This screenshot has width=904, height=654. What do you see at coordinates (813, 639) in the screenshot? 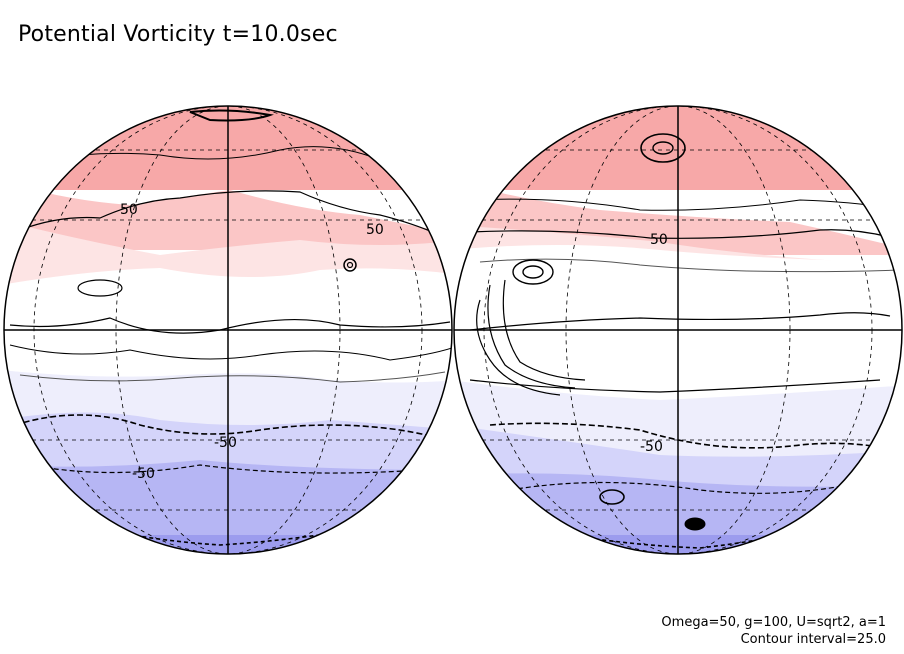
I see `contour-interval-footnote: Contour interval=25.0` at bounding box center [813, 639].